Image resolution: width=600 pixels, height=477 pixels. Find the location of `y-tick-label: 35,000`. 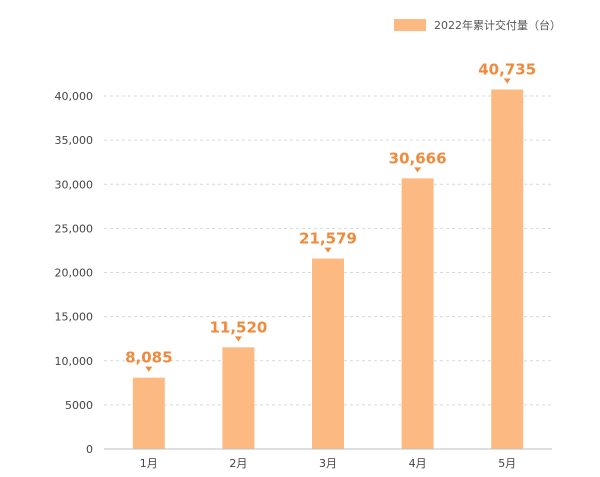

y-tick-label: 35,000 is located at coordinates (74, 140).